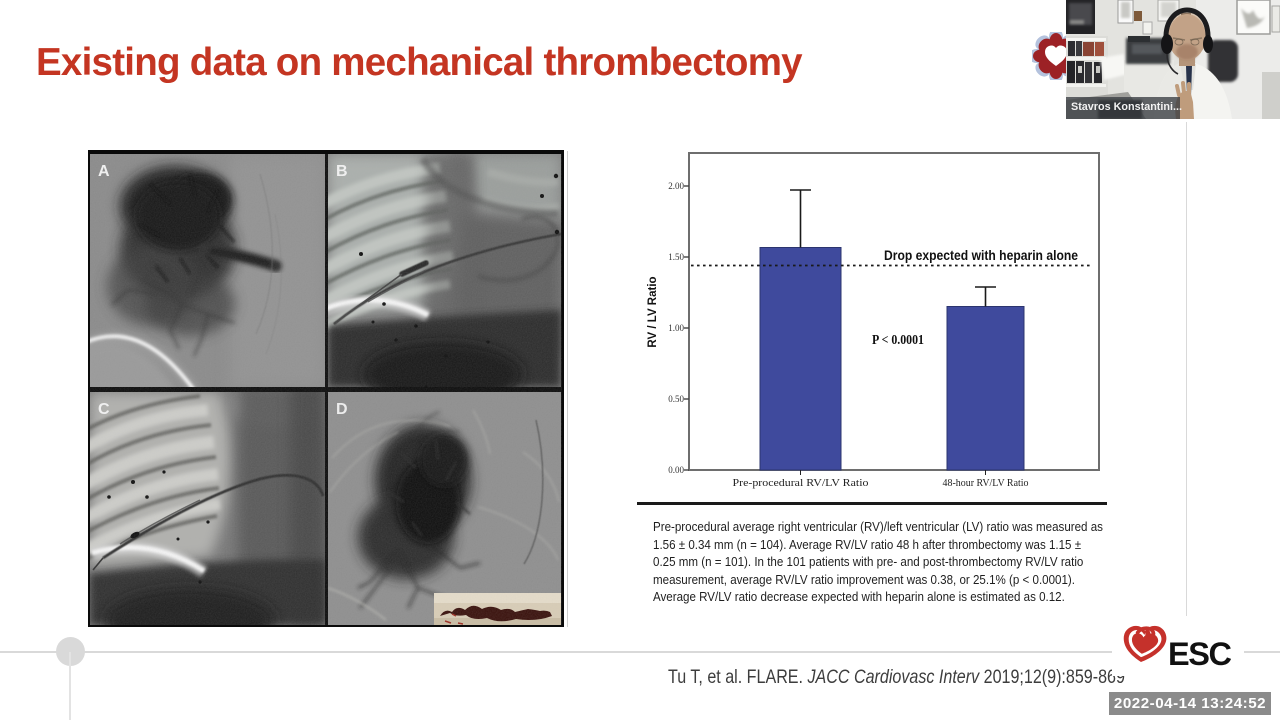 The width and height of the screenshot is (1280, 720). What do you see at coordinates (981, 255) in the screenshot?
I see `svg-text:Drop expected with heparin alo: Drop expected with heparin alone` at bounding box center [981, 255].